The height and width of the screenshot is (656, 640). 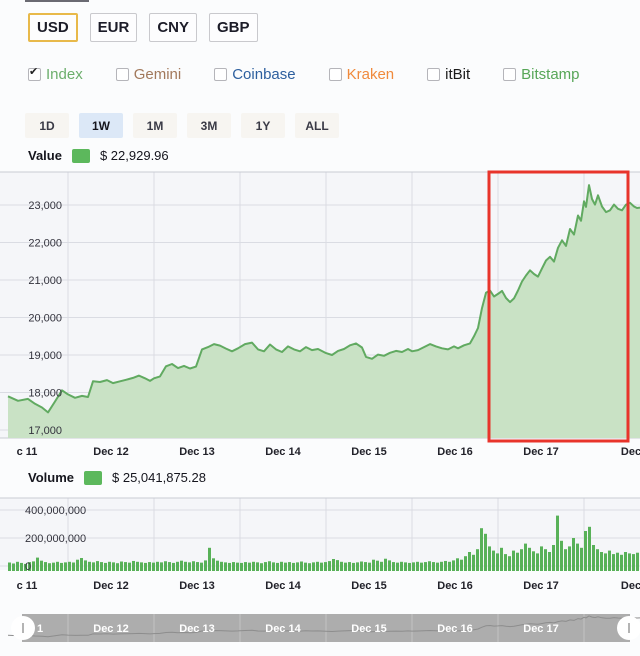 I want to click on itbit-checkbox, so click(x=434, y=74).